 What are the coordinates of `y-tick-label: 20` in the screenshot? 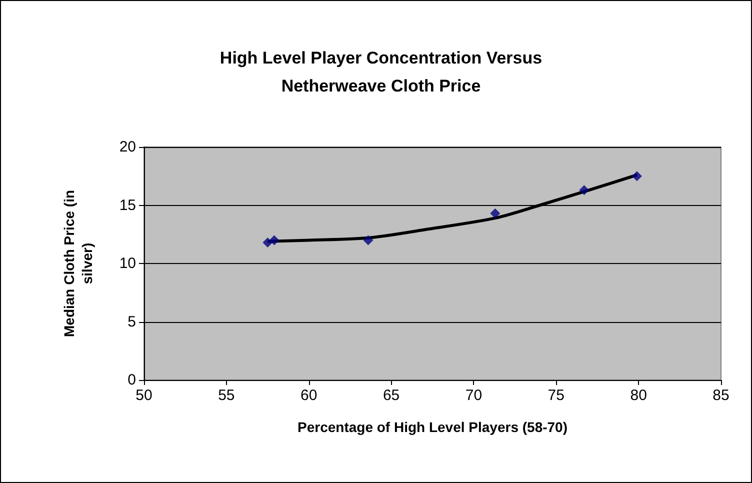 It's located at (127, 147).